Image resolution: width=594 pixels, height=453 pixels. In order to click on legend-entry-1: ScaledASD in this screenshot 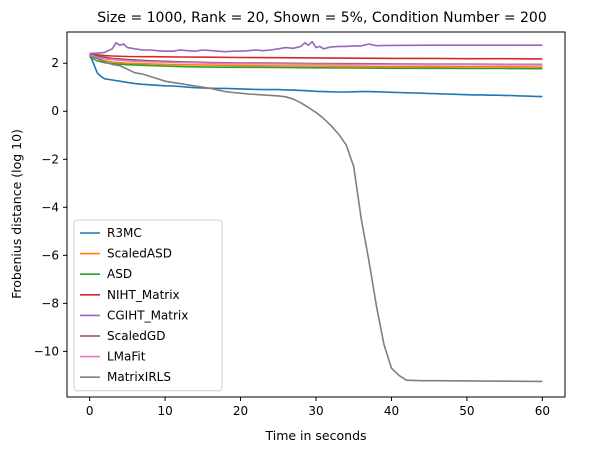, I will do `click(139, 254)`.